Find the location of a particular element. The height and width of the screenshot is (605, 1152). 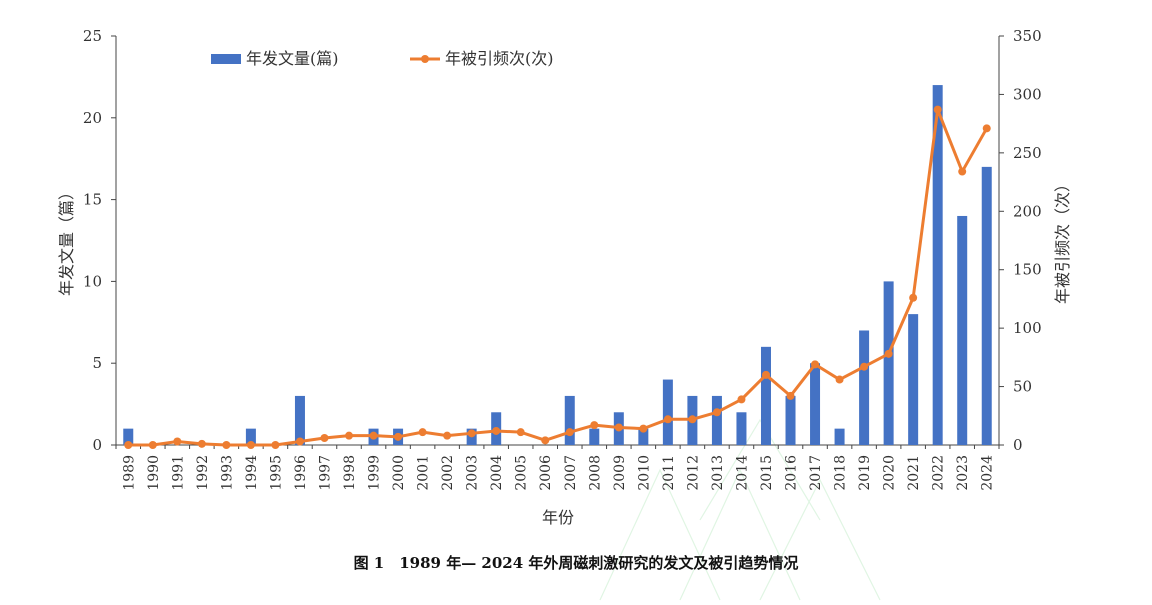

x-tick-label: 2003 is located at coordinates (473, 473).